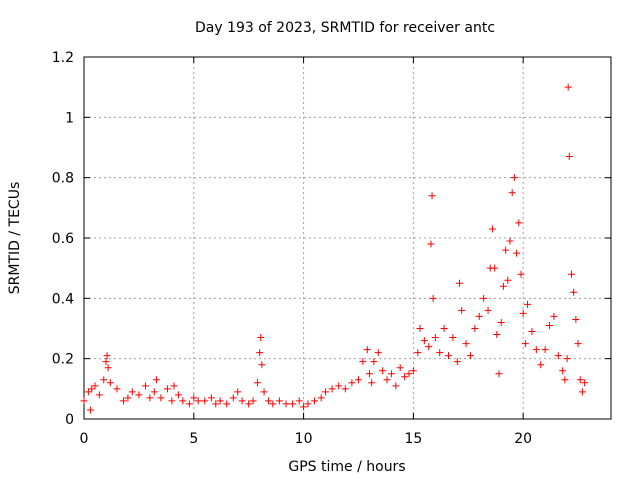 Image resolution: width=640 pixels, height=480 pixels. I want to click on x-tick-label: 10, so click(304, 439).